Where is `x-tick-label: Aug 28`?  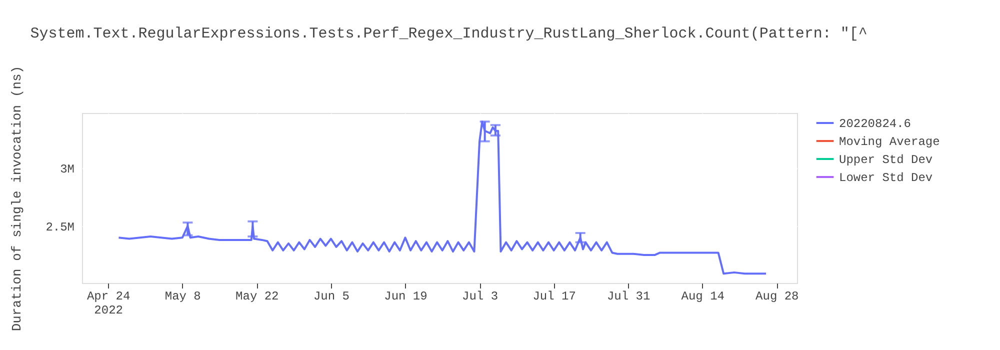 x-tick-label: Aug 28 is located at coordinates (777, 297).